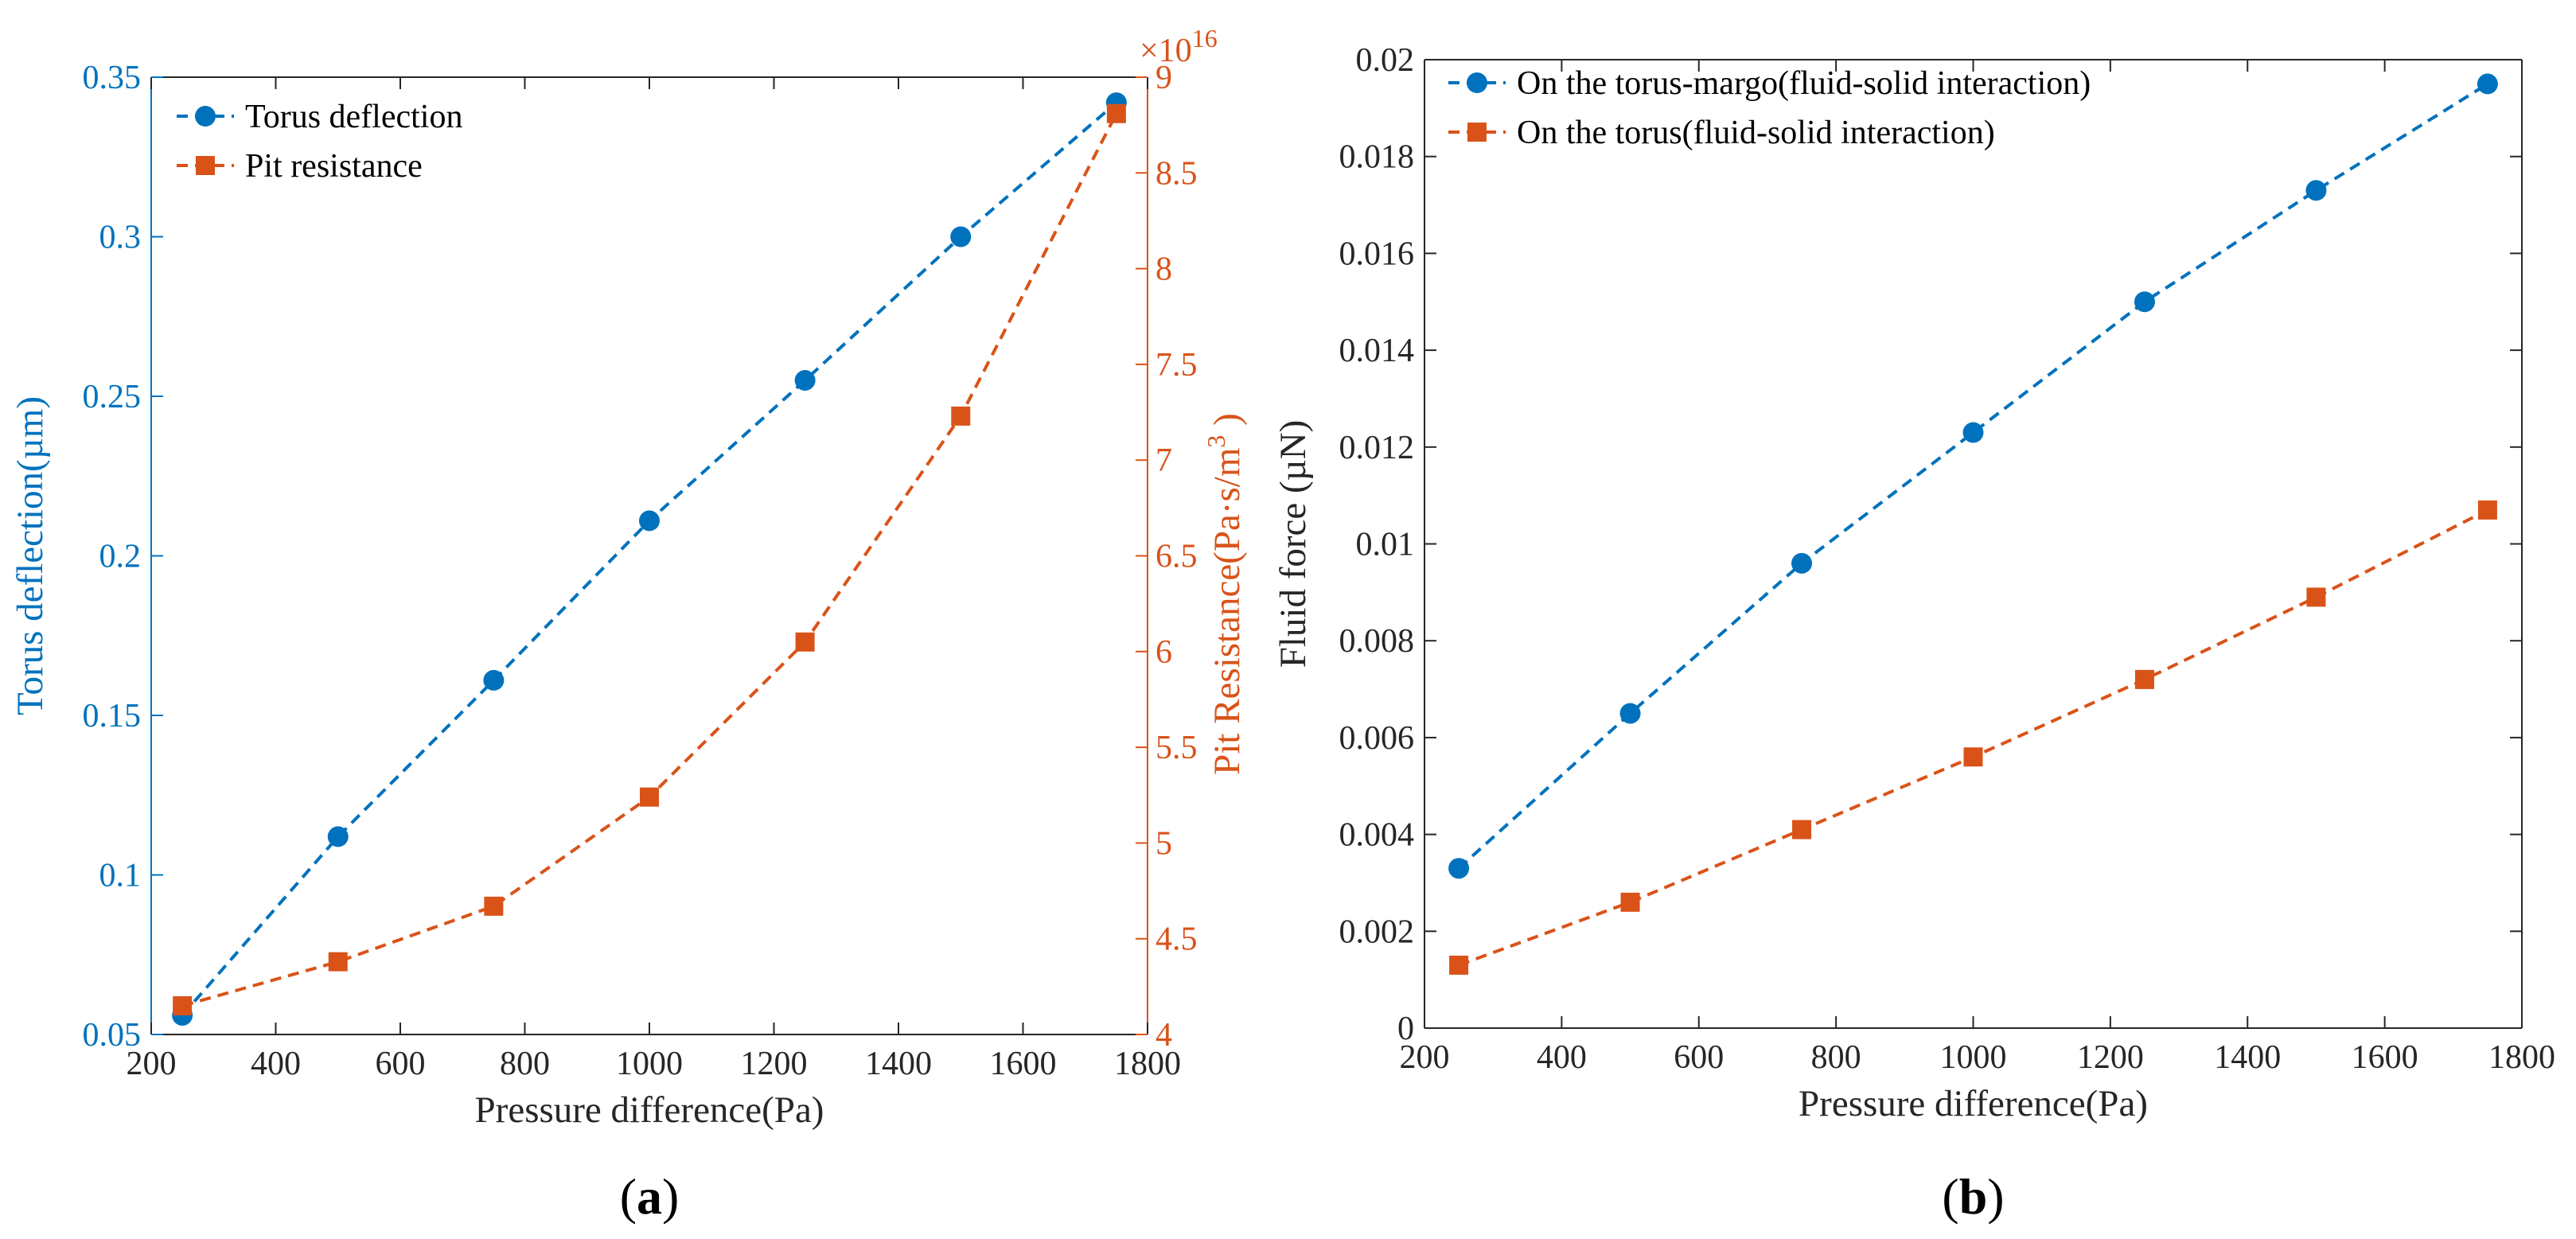 The height and width of the screenshot is (1239, 2576). Describe the element at coordinates (112, 78) in the screenshot. I see `y-tick-label: 0.35` at that location.